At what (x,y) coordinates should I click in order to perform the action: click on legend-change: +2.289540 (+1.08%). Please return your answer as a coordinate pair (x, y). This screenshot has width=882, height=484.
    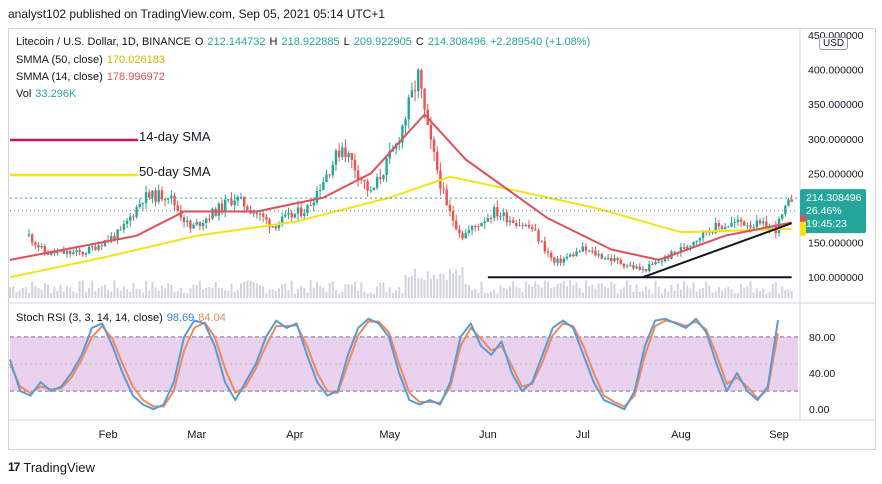
    Looking at the image, I should click on (540, 42).